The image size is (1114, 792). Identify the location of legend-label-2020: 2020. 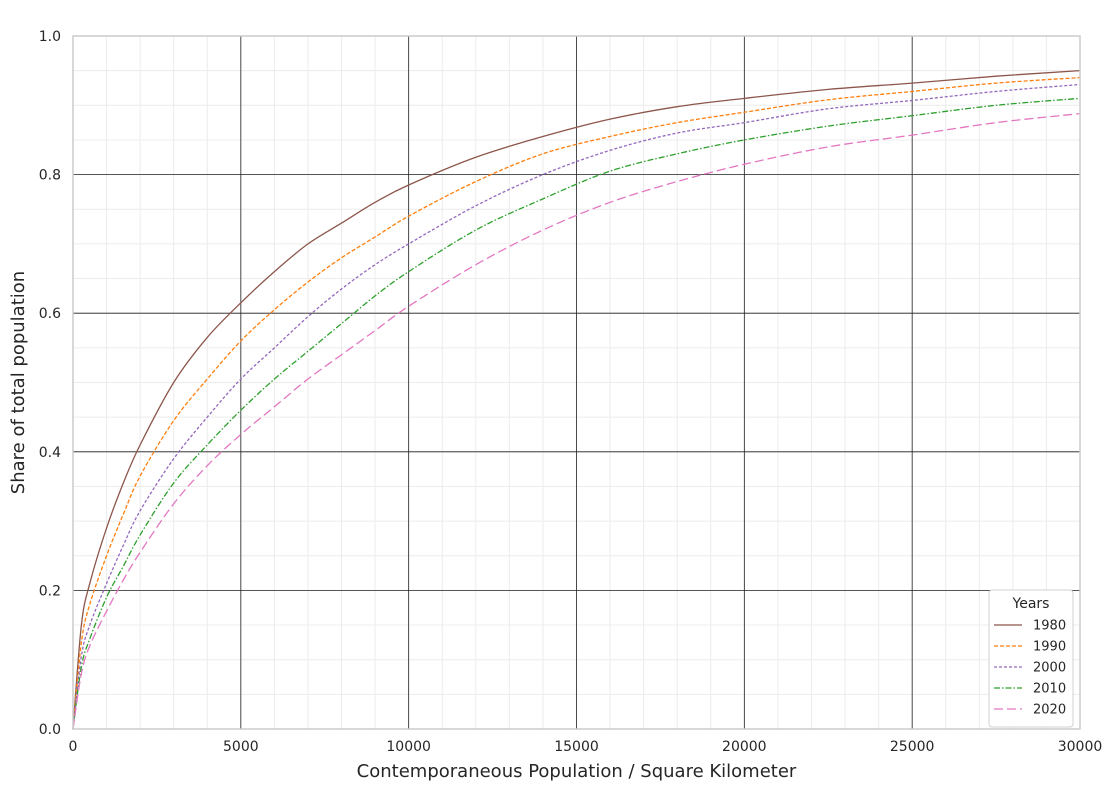
(1049, 710).